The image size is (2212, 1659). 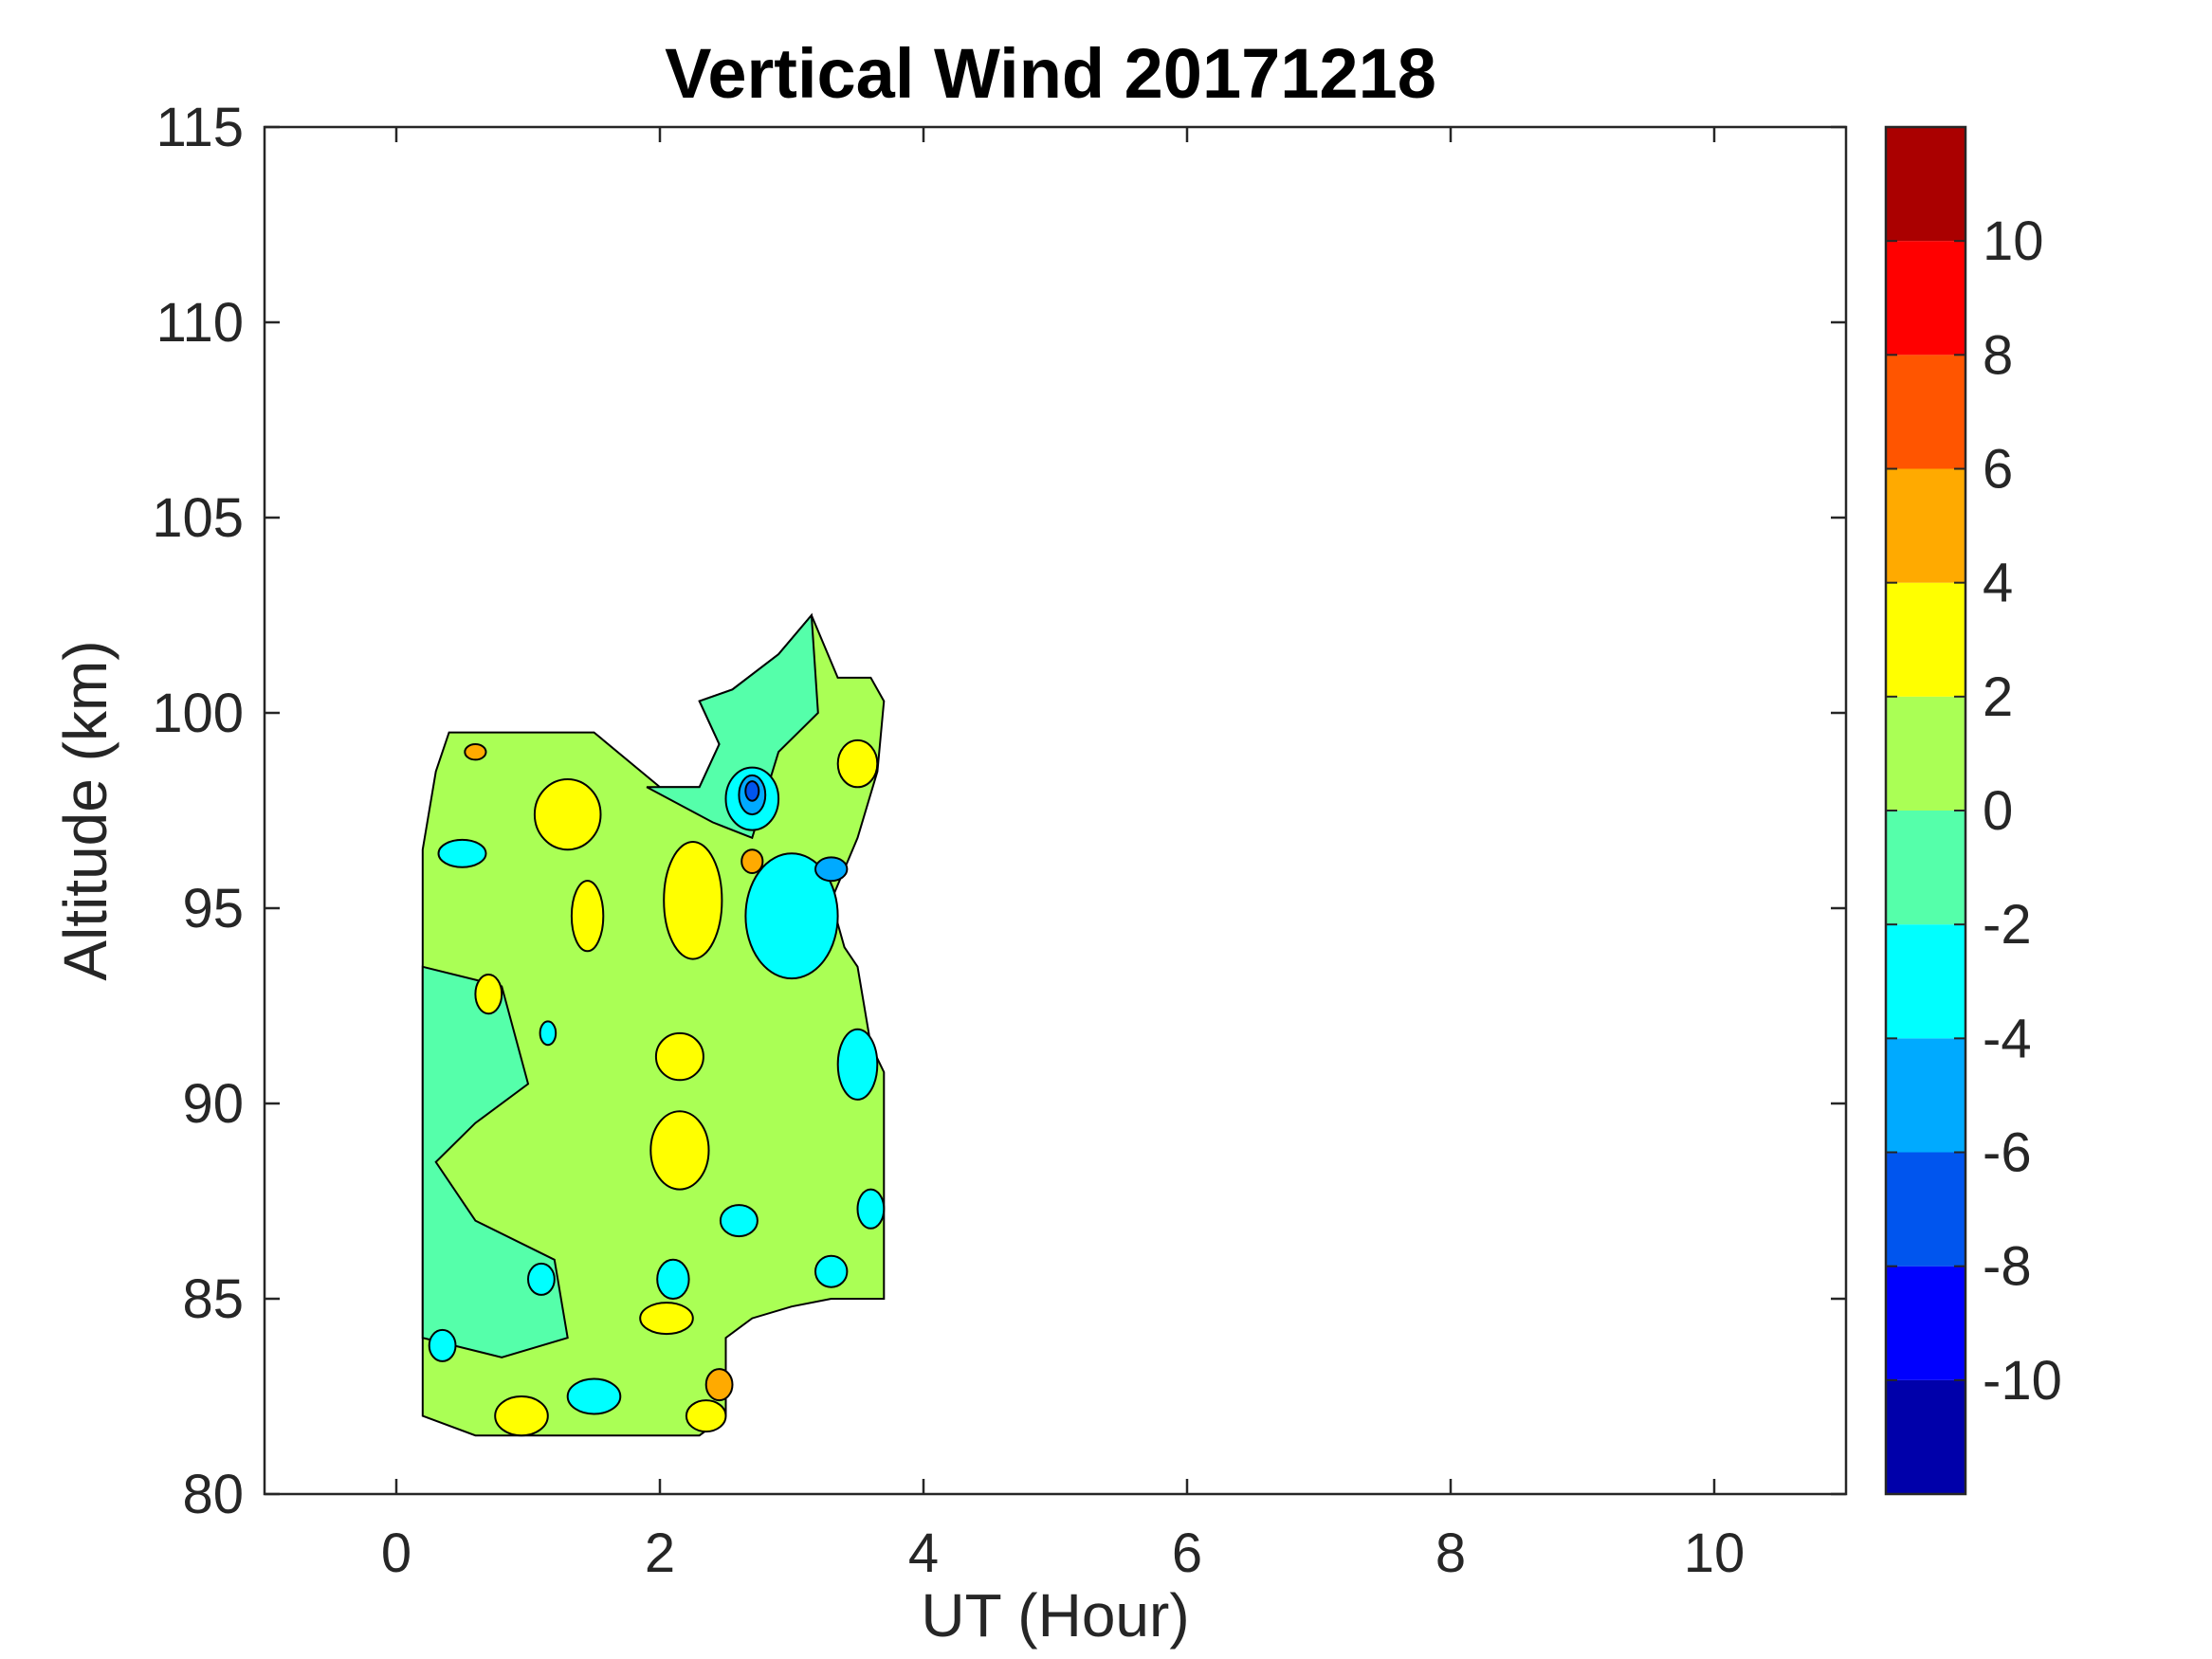 What do you see at coordinates (213, 1494) in the screenshot?
I see `y-tick-label: 80` at bounding box center [213, 1494].